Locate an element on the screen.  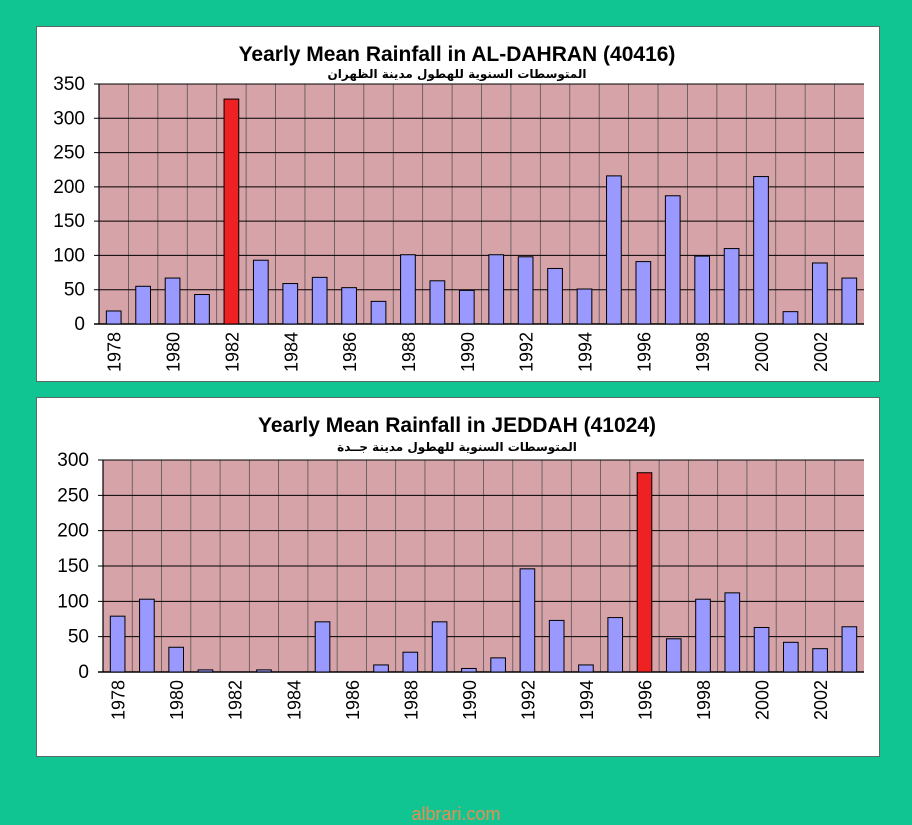
chart-subtitle: المتوسطات السنوية للهطول مدينة جــدة is located at coordinates (457, 447).